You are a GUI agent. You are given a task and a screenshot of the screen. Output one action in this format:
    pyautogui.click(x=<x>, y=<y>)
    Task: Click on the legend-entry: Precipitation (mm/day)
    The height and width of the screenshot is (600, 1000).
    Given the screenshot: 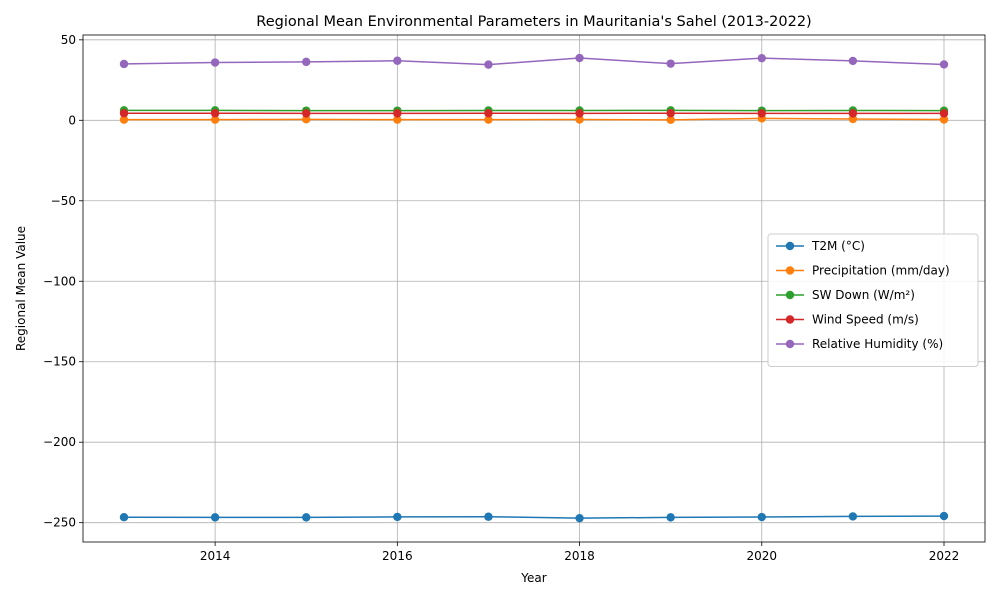 What is the action you would take?
    pyautogui.click(x=881, y=271)
    